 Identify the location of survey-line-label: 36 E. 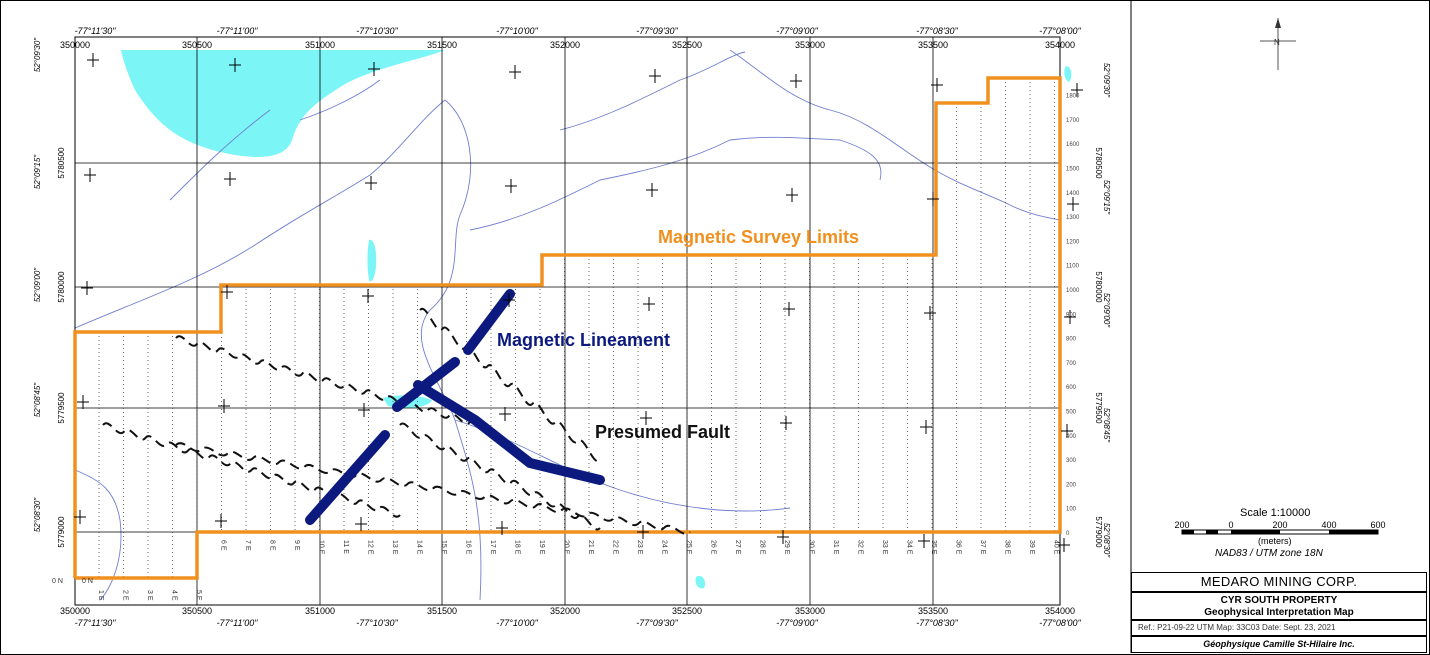
(958, 547).